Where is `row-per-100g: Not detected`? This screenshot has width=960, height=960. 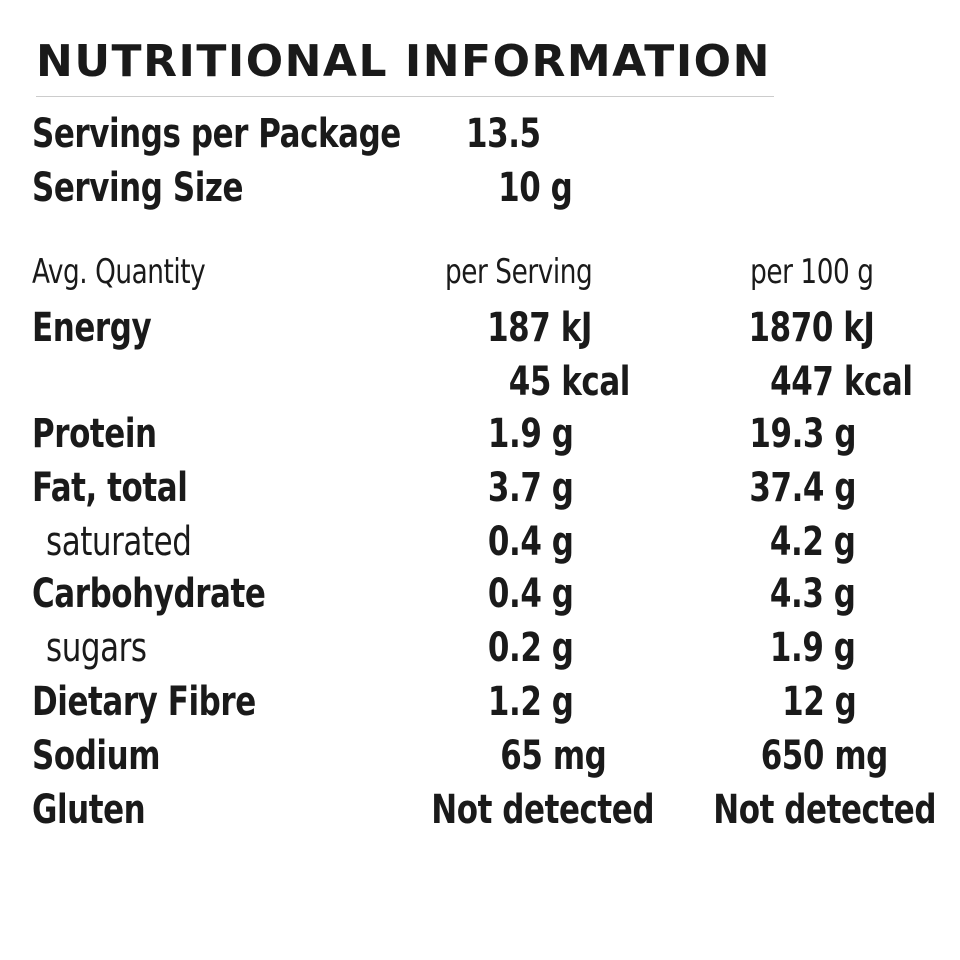 row-per-100g: Not detected is located at coordinates (824, 810).